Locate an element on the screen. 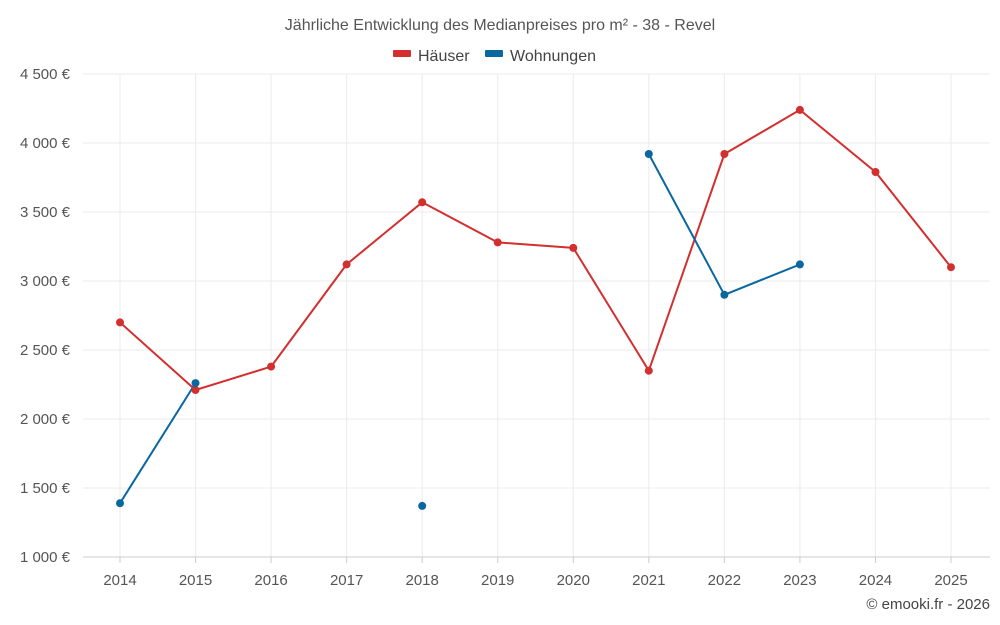  y-tick-label: 4 000 € is located at coordinates (45, 143).